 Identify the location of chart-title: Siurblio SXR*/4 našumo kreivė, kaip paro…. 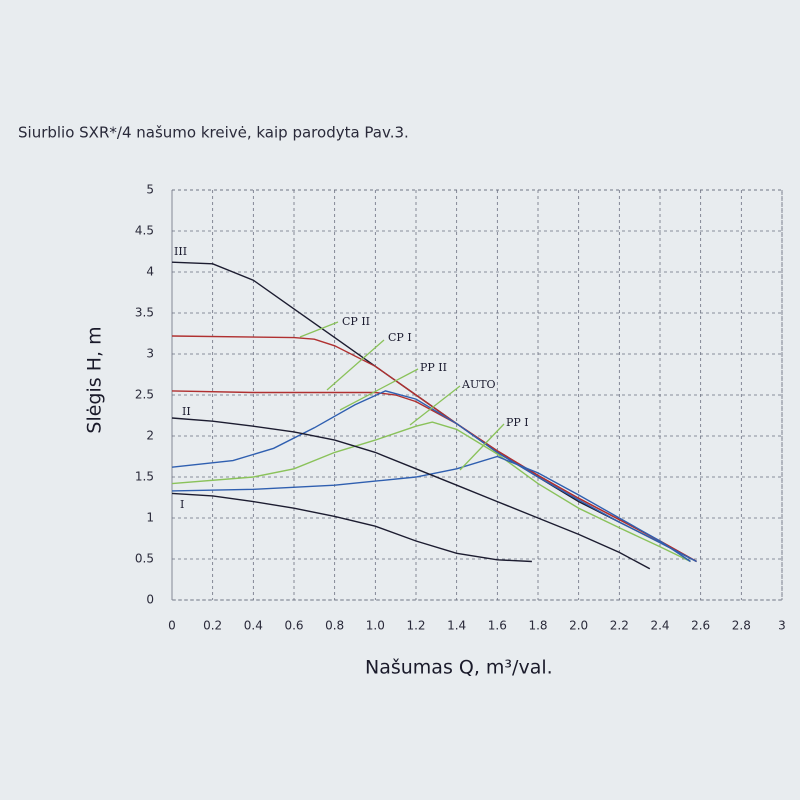
(213, 133).